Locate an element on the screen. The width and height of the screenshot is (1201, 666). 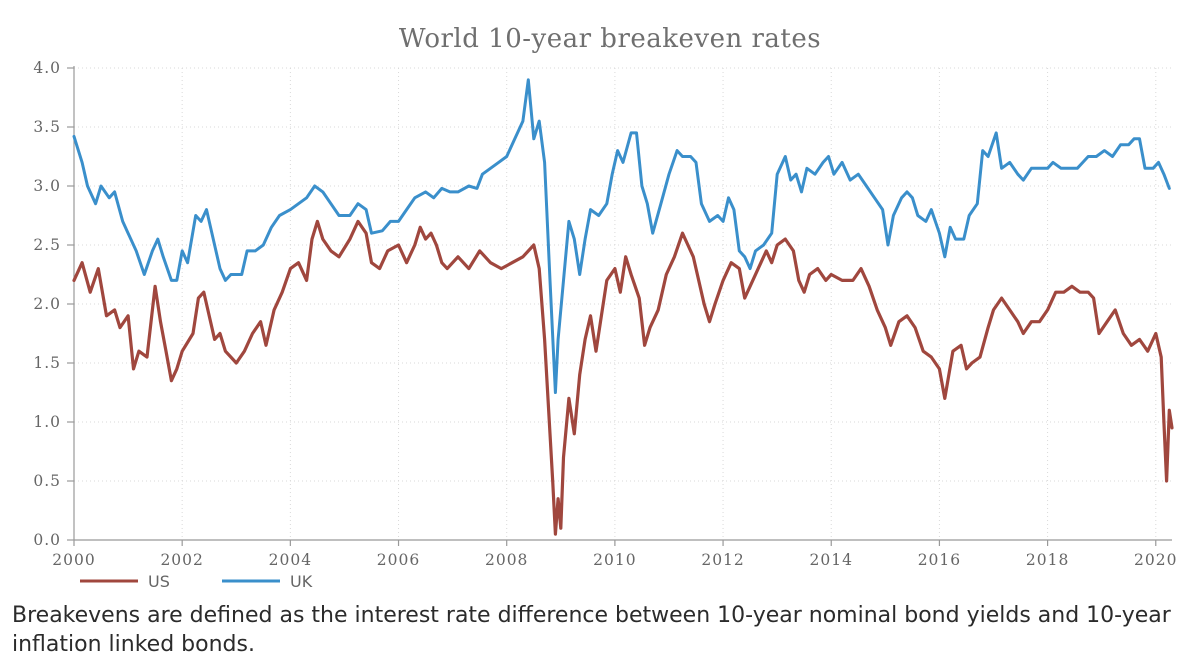
y-tick-label: 0.5 is located at coordinates (47, 481).